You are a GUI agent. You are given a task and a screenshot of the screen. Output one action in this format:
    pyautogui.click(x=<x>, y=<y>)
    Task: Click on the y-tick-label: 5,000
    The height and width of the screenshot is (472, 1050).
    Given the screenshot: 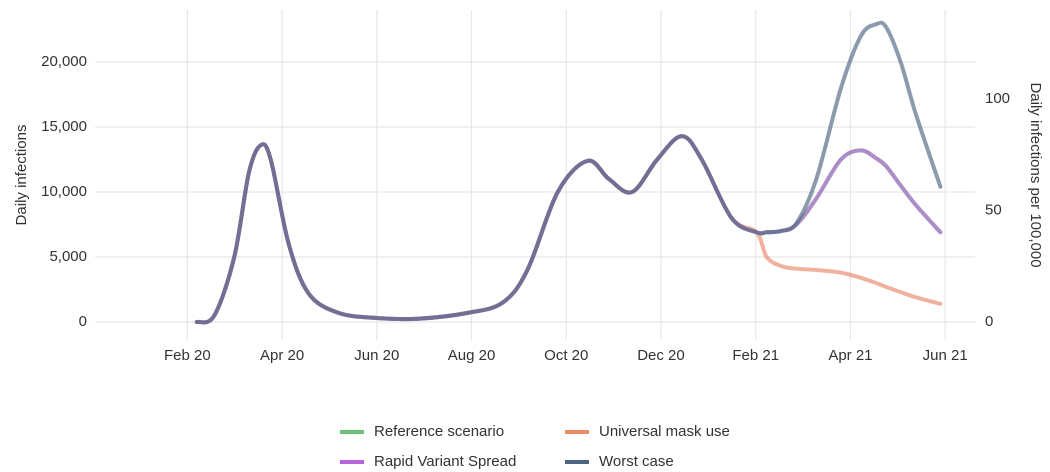 What is the action you would take?
    pyautogui.click(x=68, y=256)
    